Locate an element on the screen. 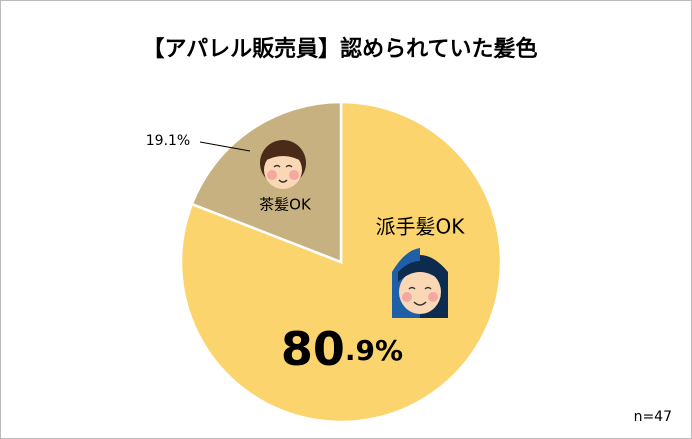 The height and width of the screenshot is (439, 692). leader-line is located at coordinates (225, 146).